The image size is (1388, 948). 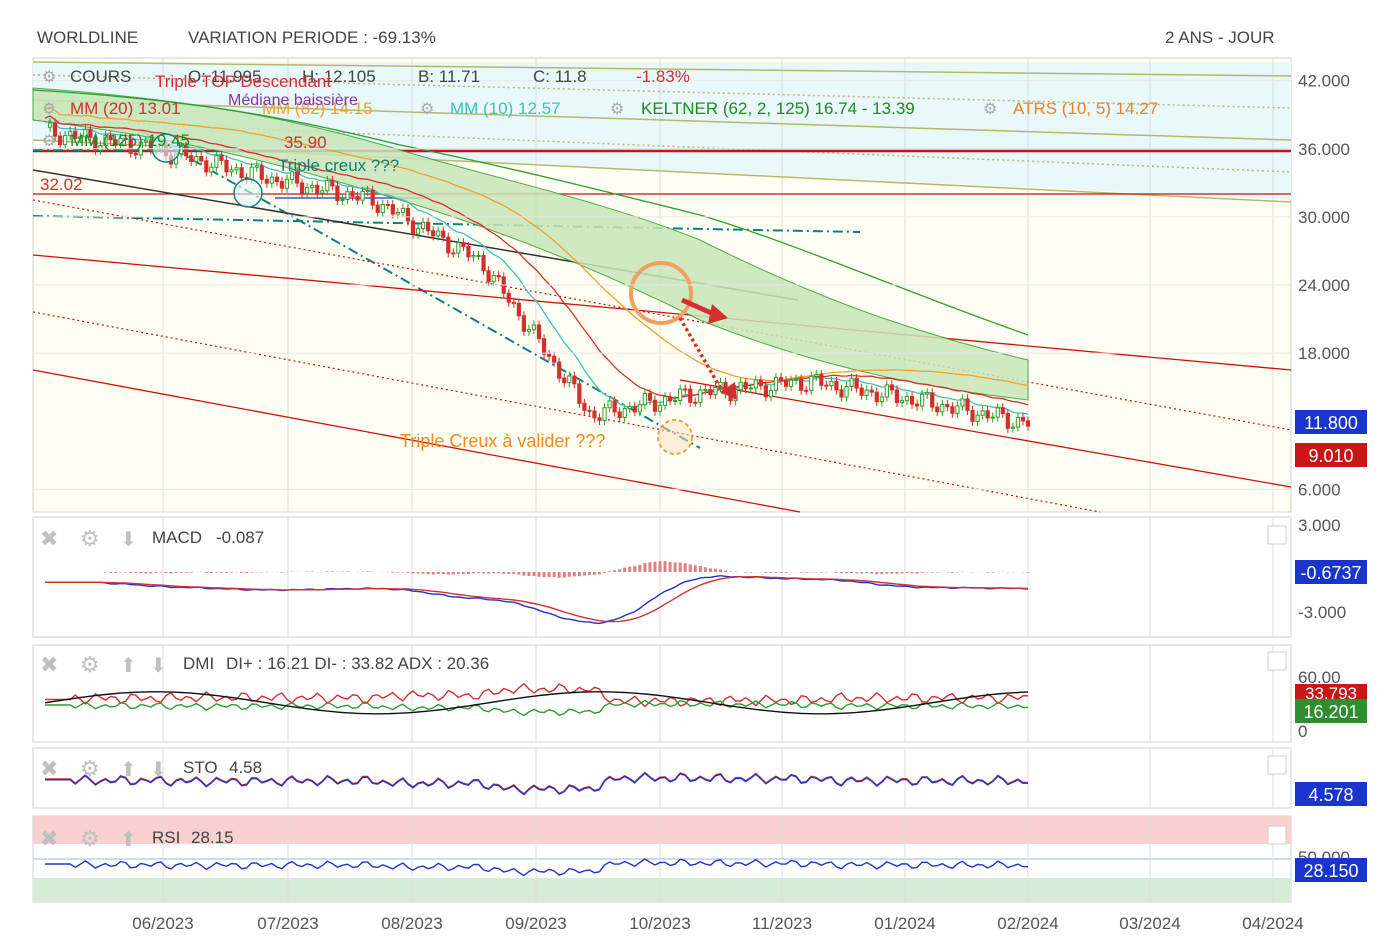 What do you see at coordinates (662, 830) in the screenshot?
I see `rsi-overbought-zone` at bounding box center [662, 830].